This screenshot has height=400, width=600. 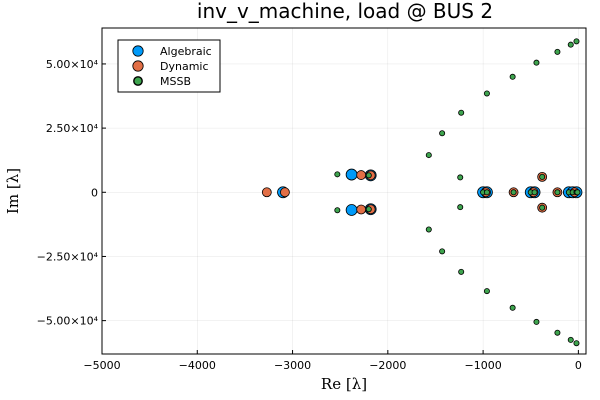 I want to click on y-tick-label: −2.50×10⁴, so click(x=68, y=256).